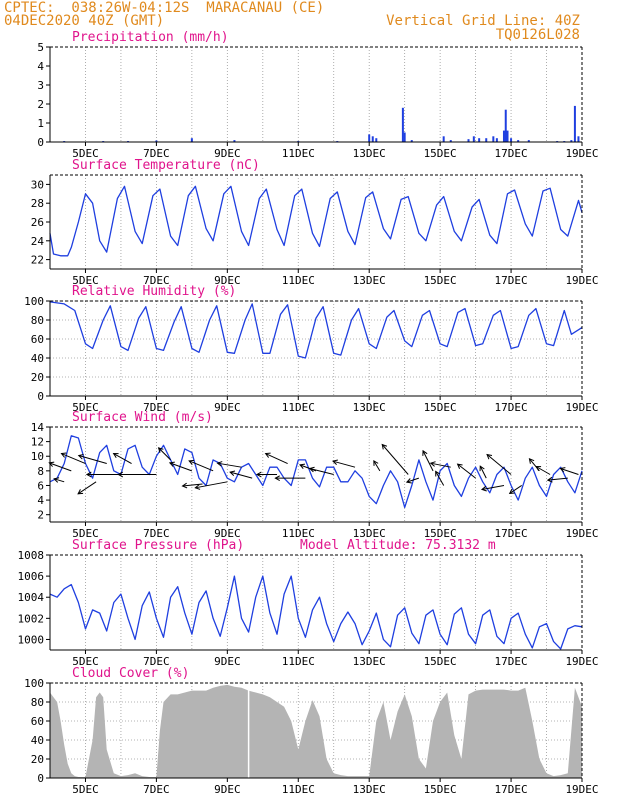 The width and height of the screenshot is (618, 800). What do you see at coordinates (581, 789) in the screenshot?
I see `cloud-xtick-label: 19DEC` at bounding box center [581, 789].